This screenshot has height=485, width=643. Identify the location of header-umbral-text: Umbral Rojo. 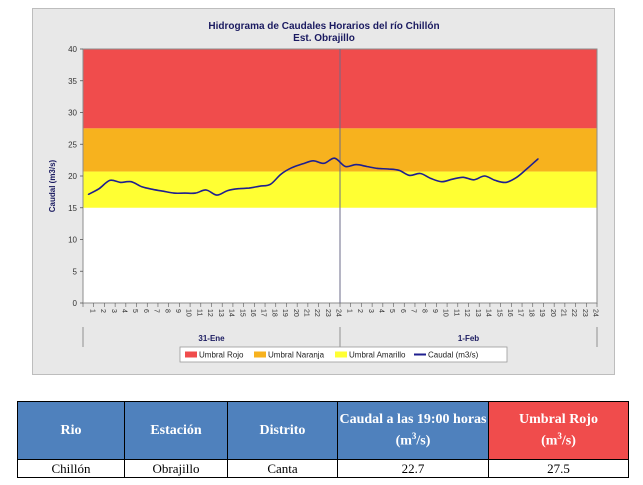
(558, 420).